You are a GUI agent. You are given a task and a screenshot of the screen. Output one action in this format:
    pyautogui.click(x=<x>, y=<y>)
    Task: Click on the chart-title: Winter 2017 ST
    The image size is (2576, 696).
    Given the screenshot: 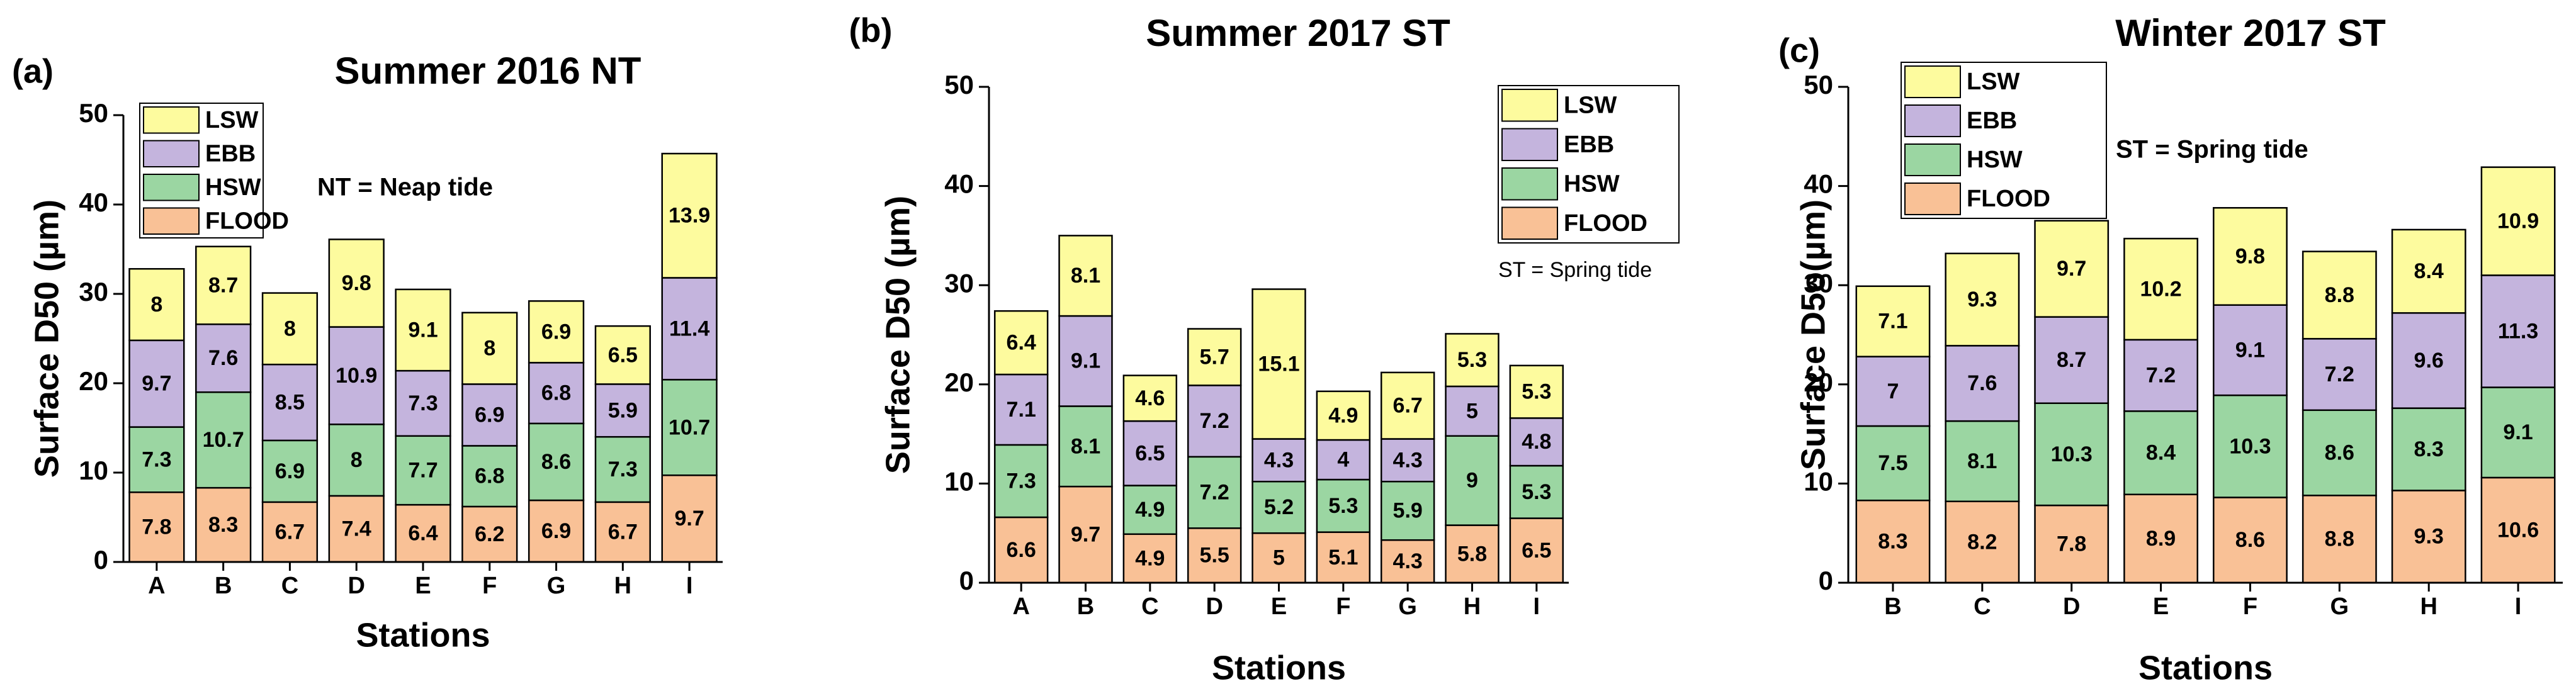 What is the action you would take?
    pyautogui.click(x=2250, y=33)
    